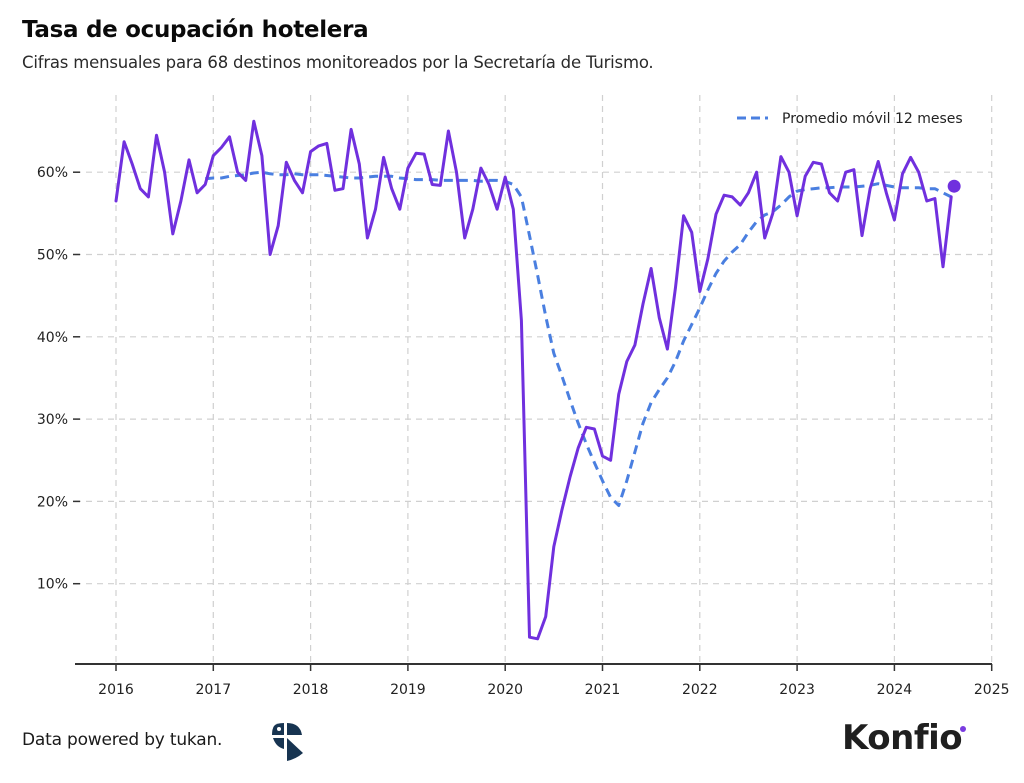  I want to click on latest-value-marker, so click(954, 186).